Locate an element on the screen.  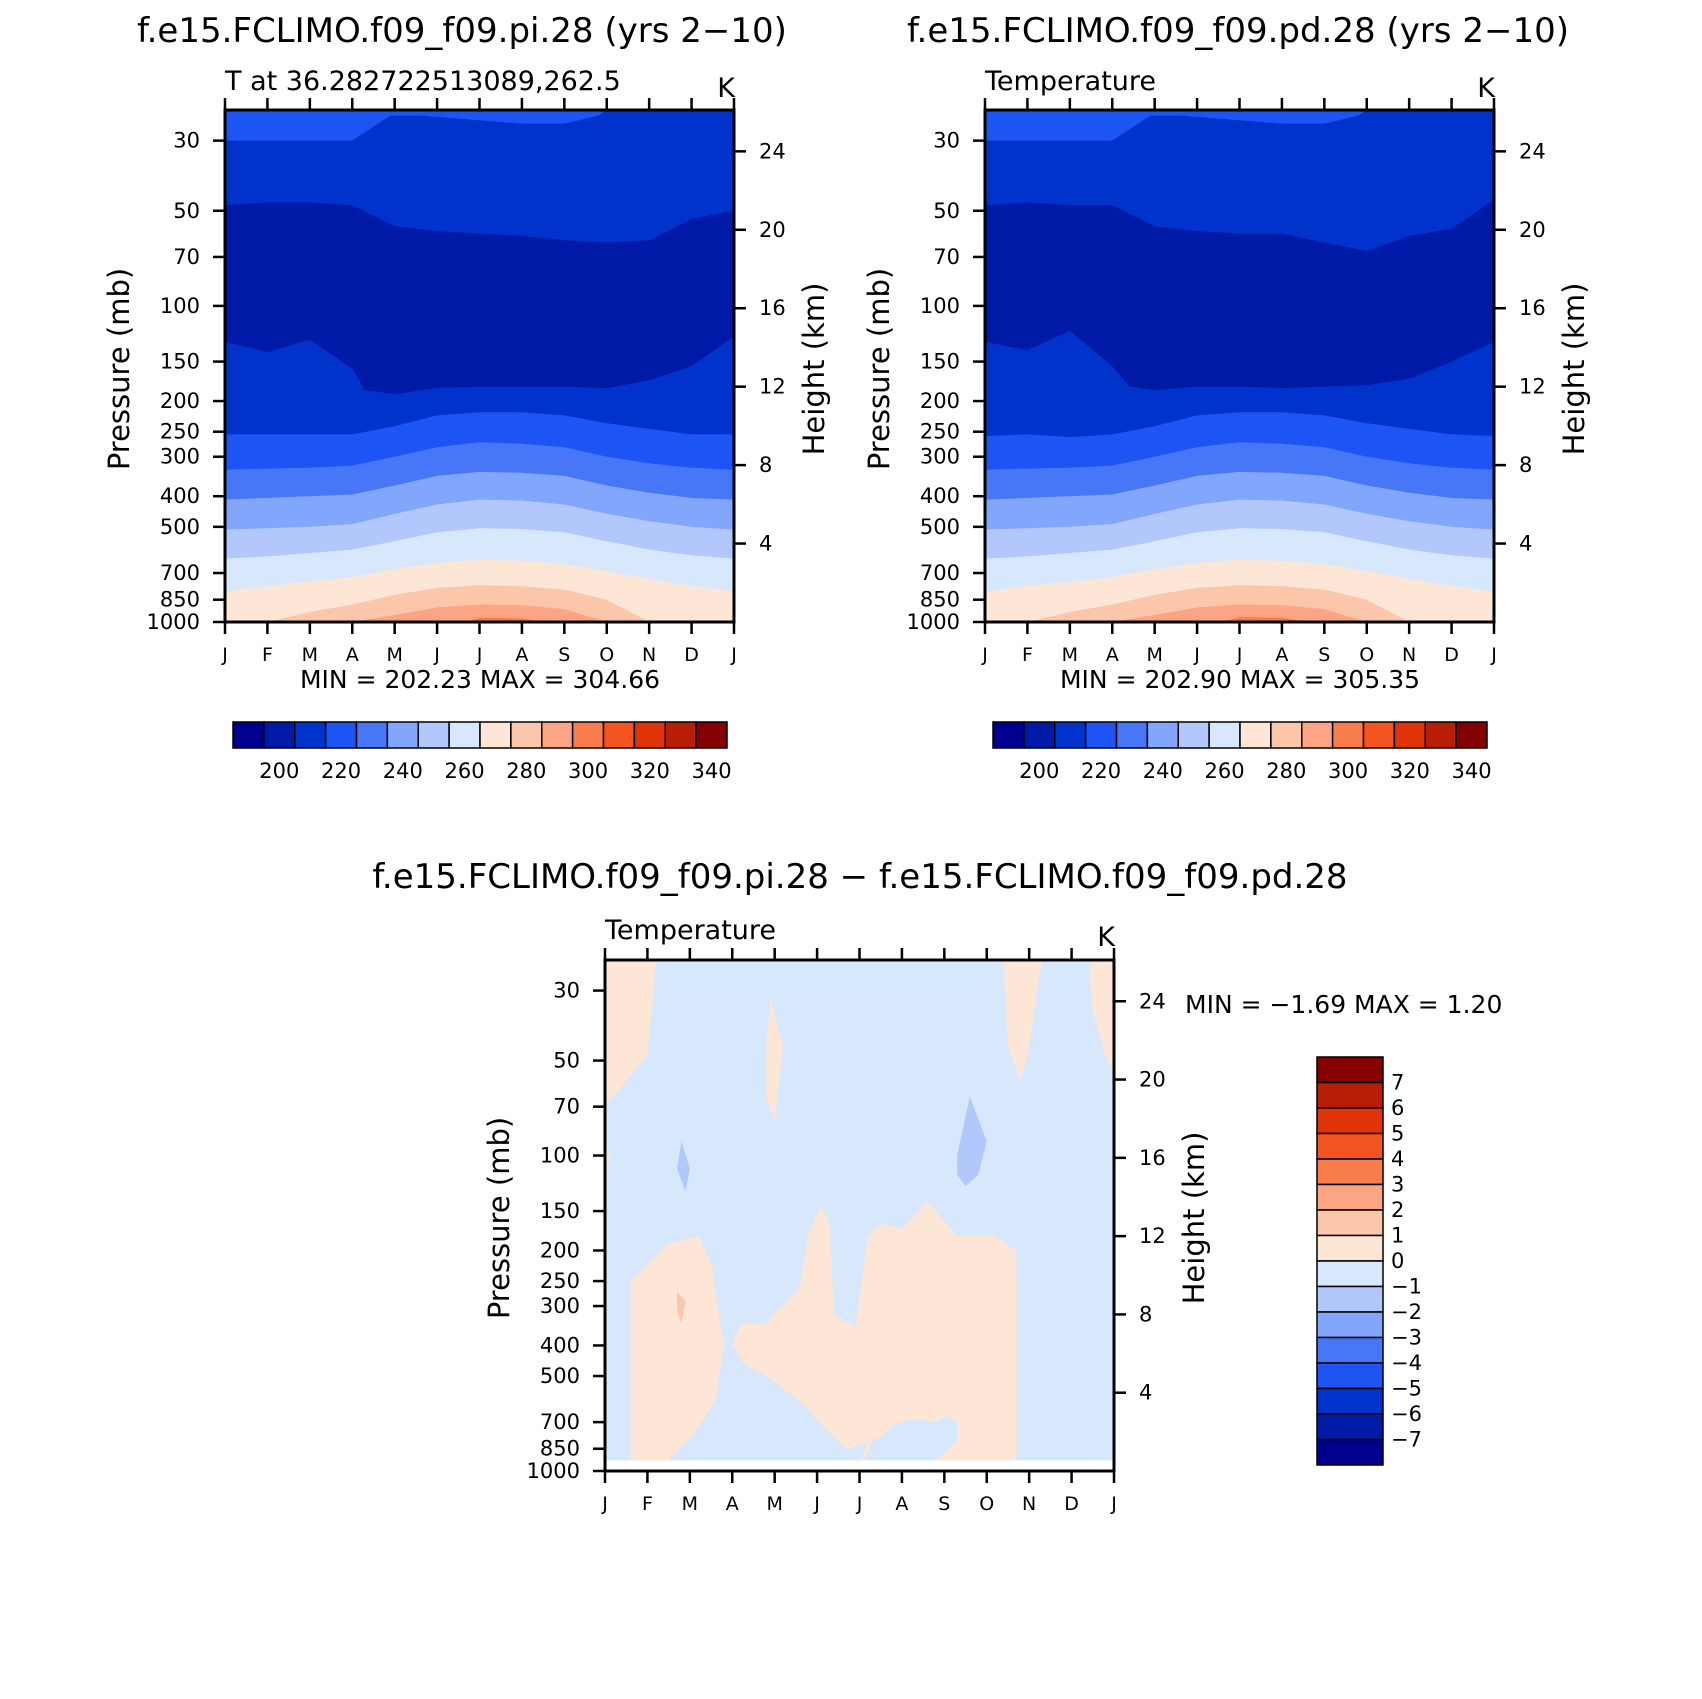
colorbar-label: 2 is located at coordinates (1397, 1210).